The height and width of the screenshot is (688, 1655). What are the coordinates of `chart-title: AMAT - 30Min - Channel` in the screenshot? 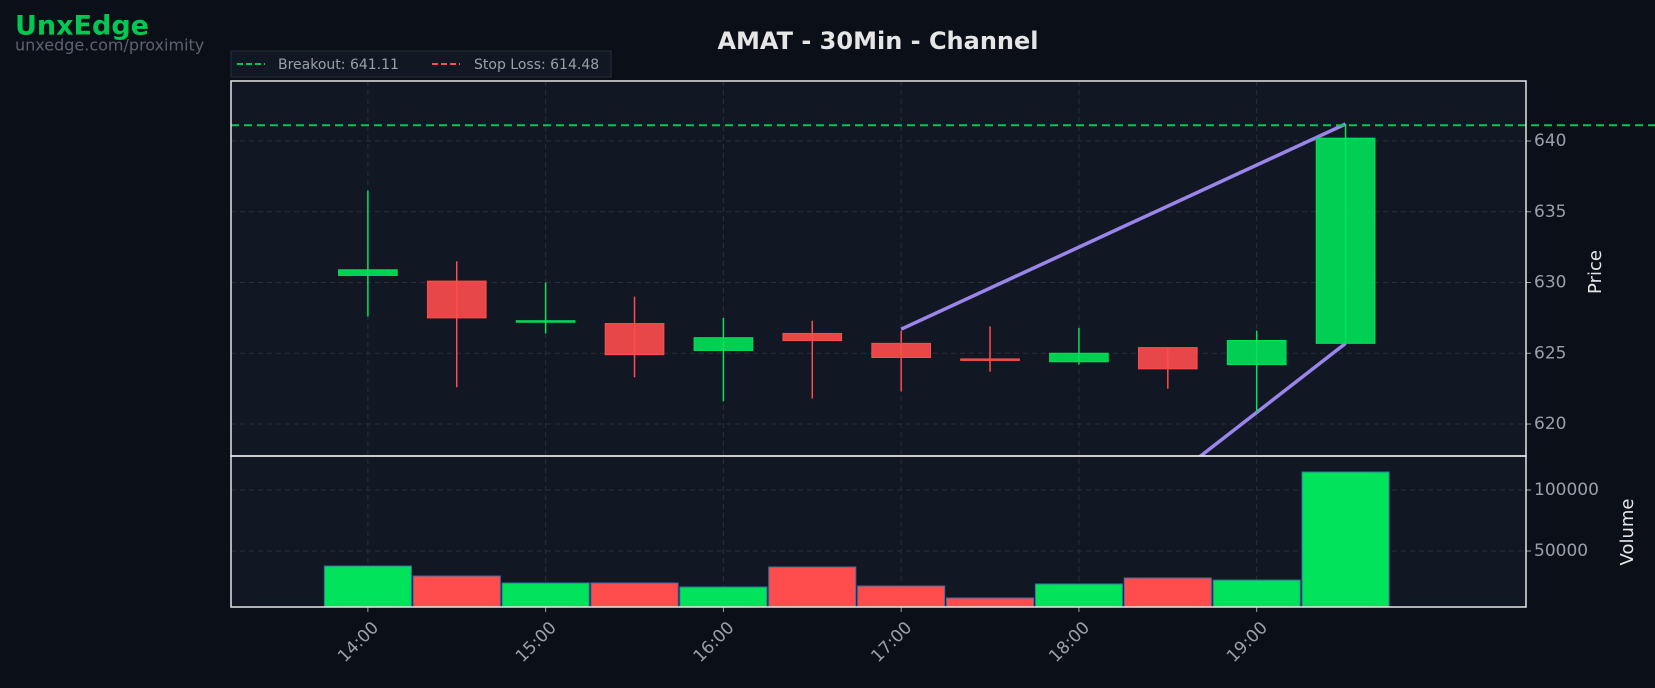 It's located at (877, 41).